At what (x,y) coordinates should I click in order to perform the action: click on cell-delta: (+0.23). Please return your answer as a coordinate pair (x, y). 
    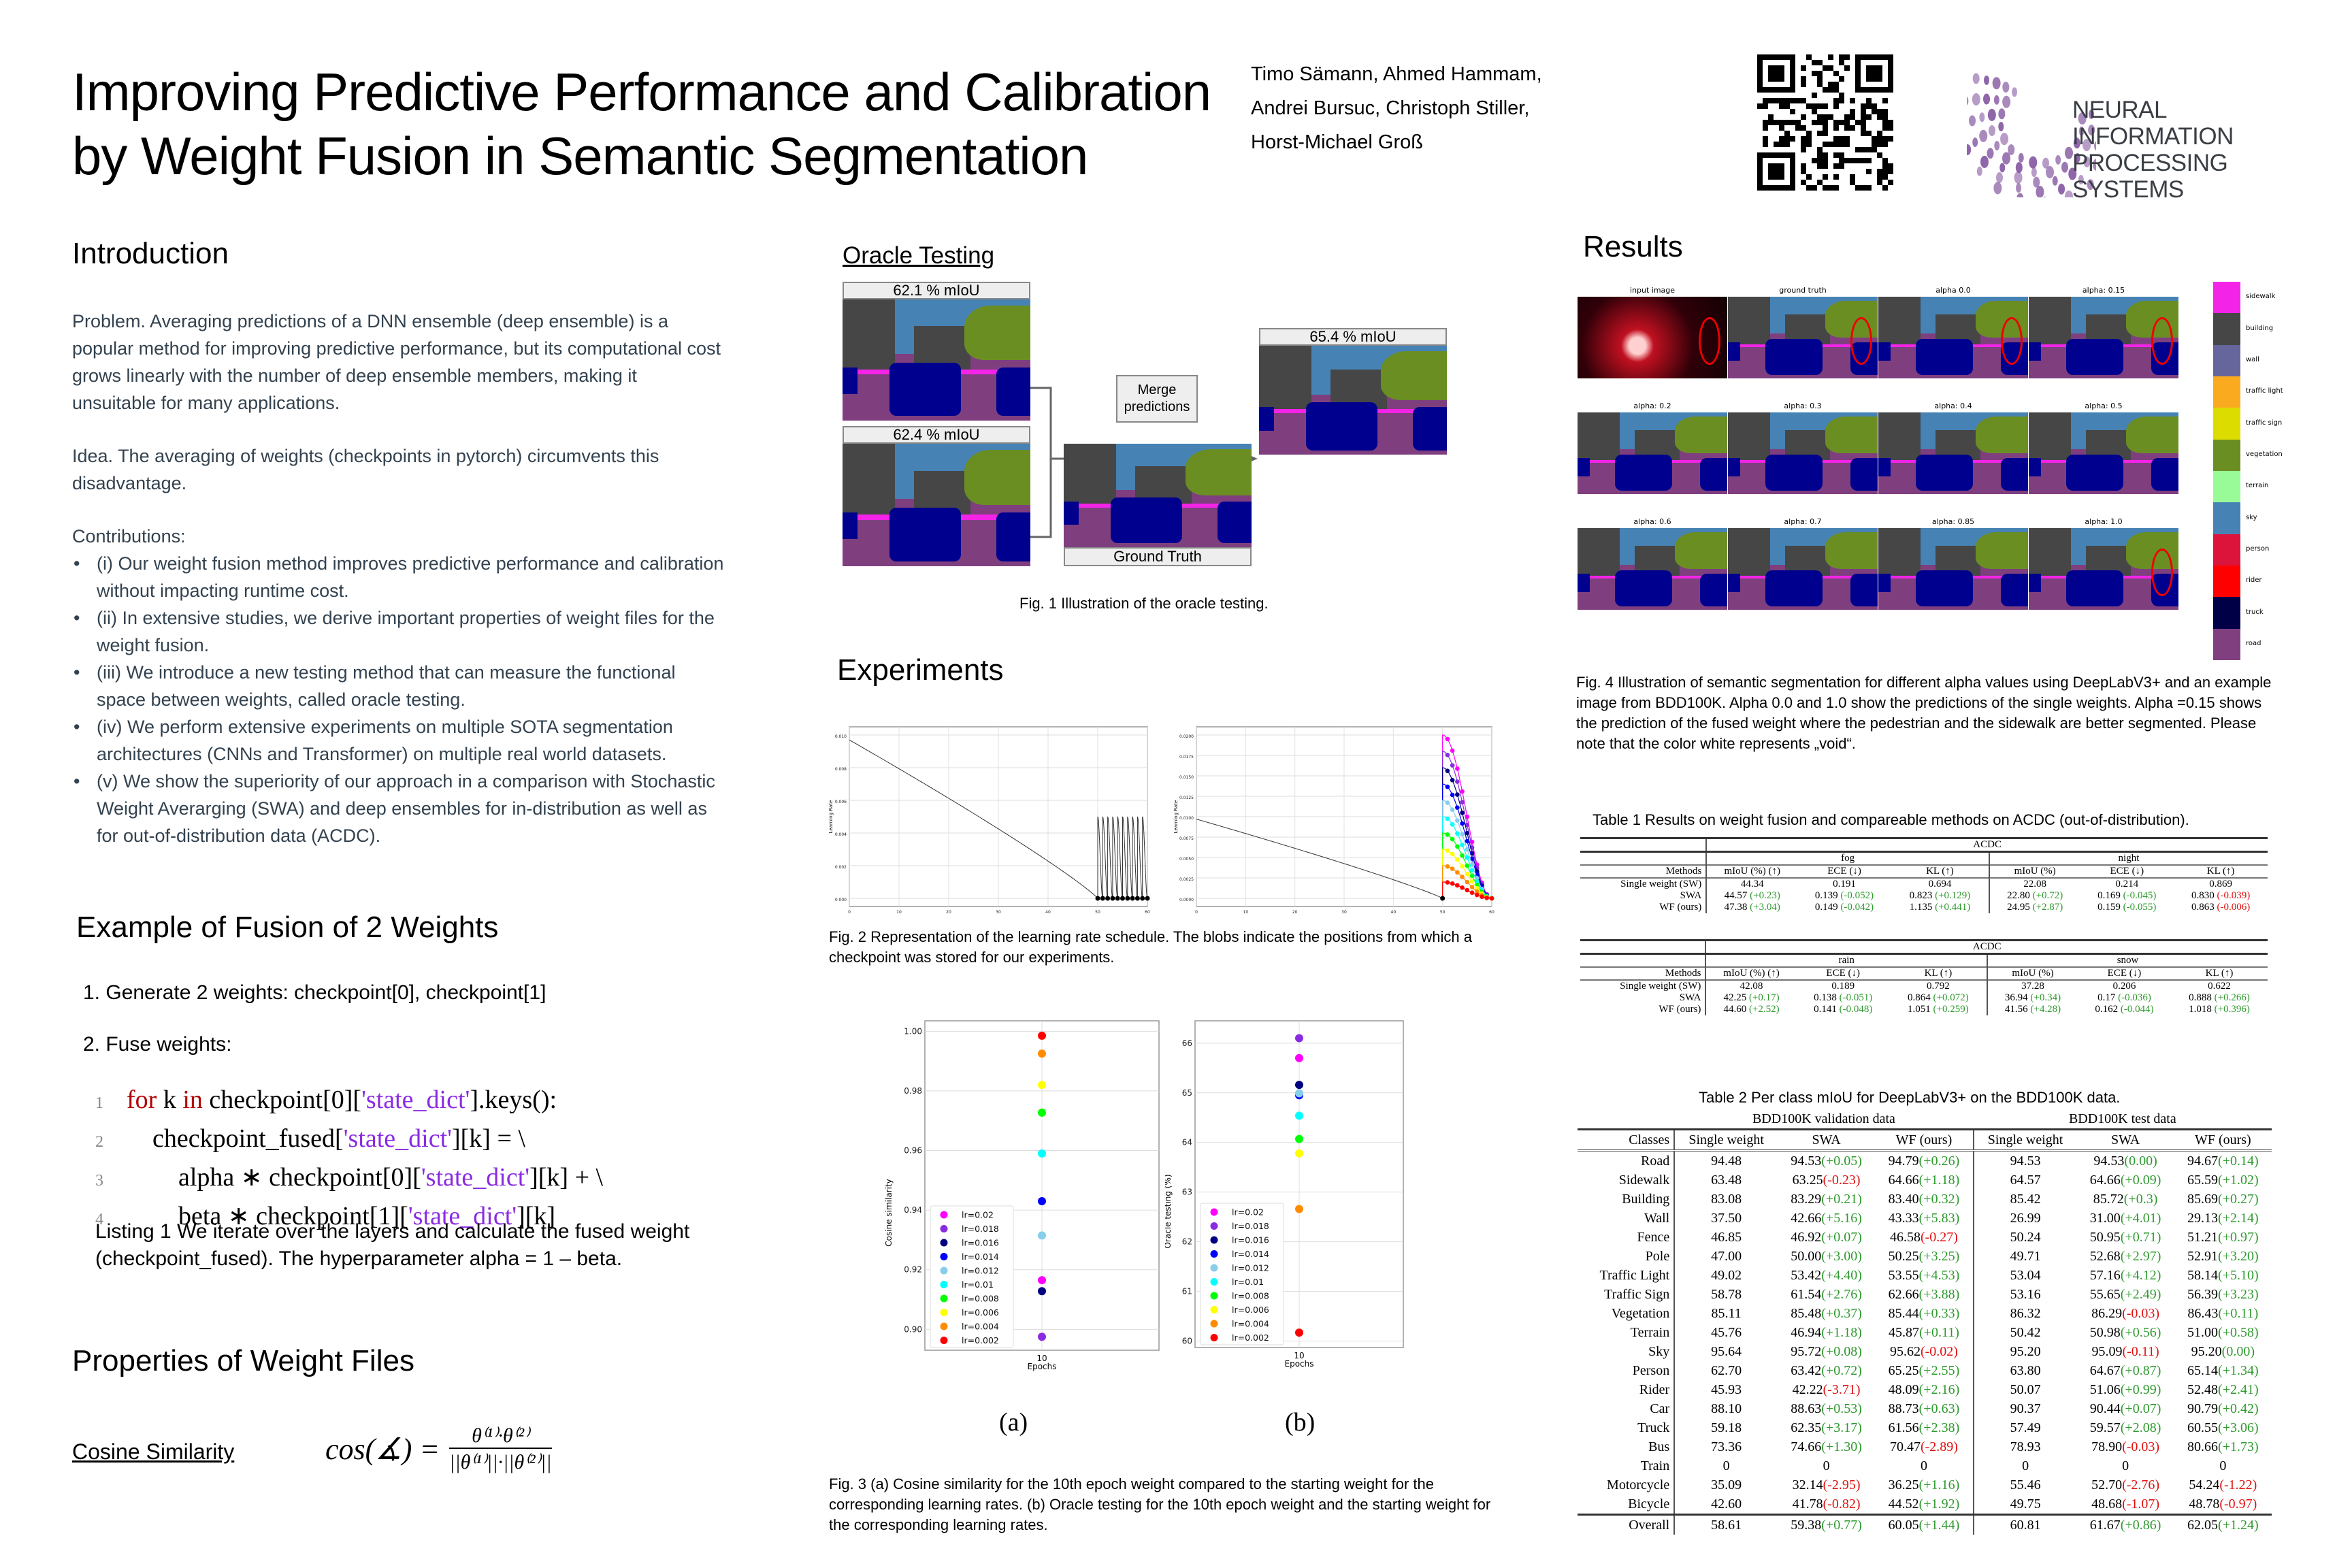
    Looking at the image, I should click on (1765, 896).